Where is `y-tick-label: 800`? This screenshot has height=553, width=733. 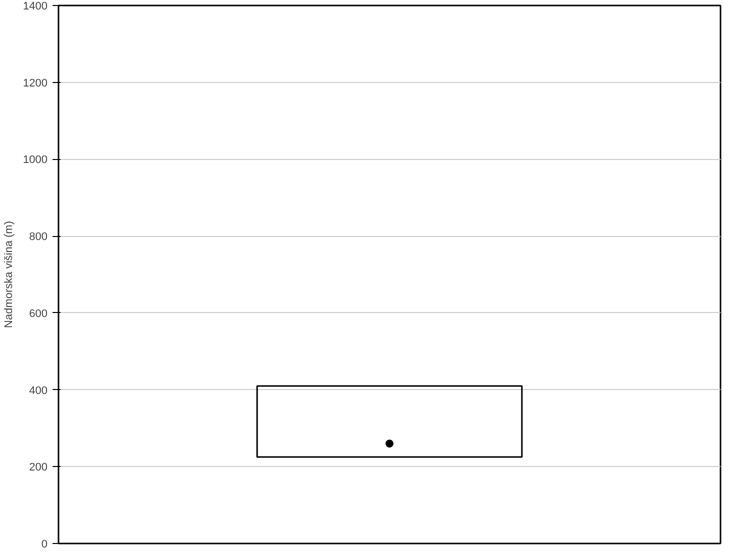
y-tick-label: 800 is located at coordinates (38, 237).